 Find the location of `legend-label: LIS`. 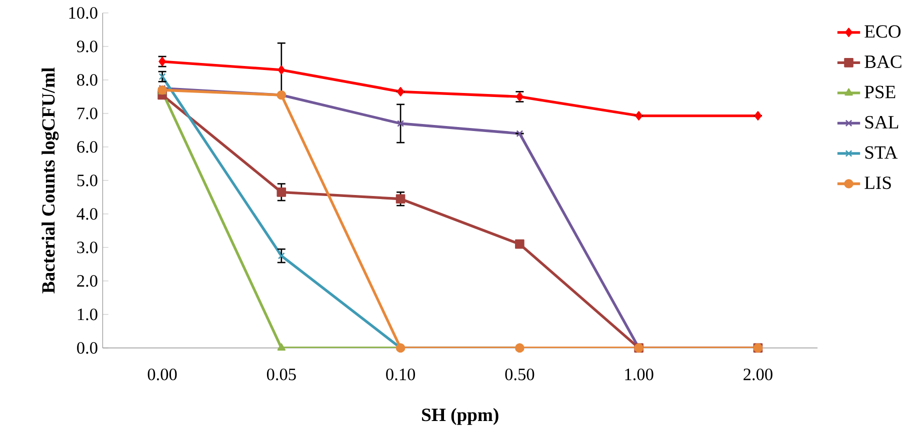

legend-label: LIS is located at coordinates (877, 183).